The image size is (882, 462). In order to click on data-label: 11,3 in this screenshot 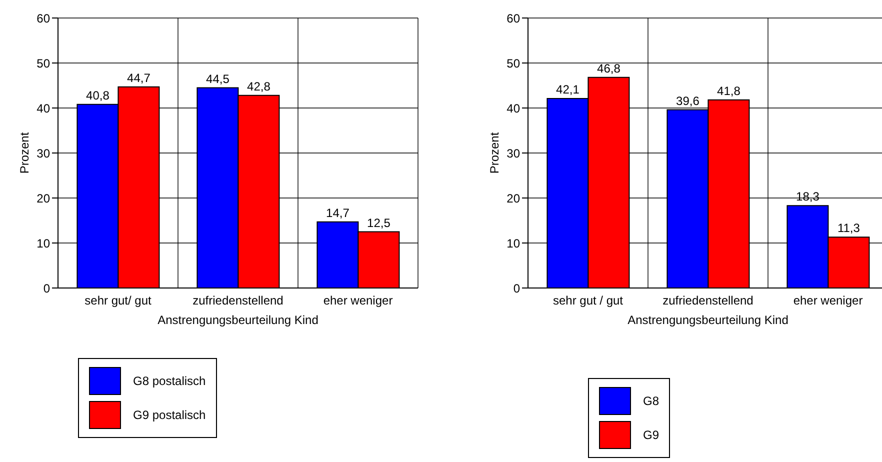, I will do `click(848, 228)`.